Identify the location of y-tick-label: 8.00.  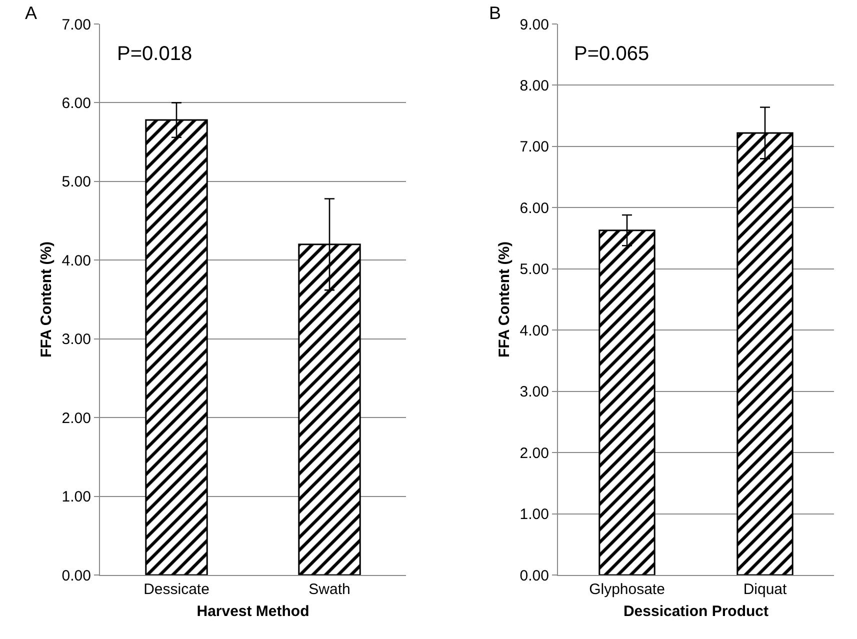
(534, 85).